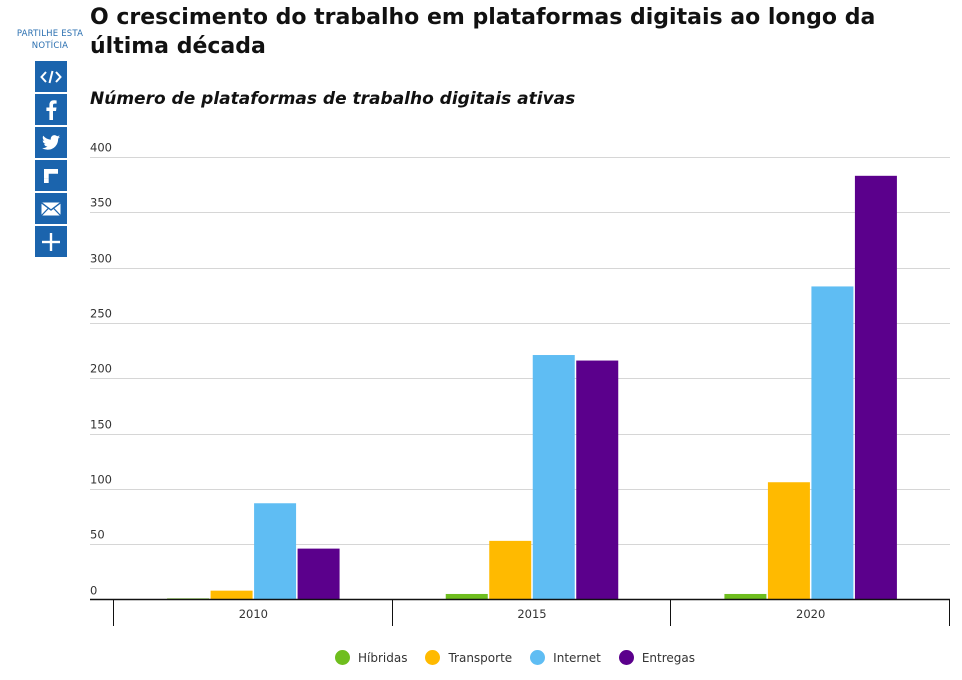  Describe the element at coordinates (101, 425) in the screenshot. I see `y-tick-label: 150` at that location.